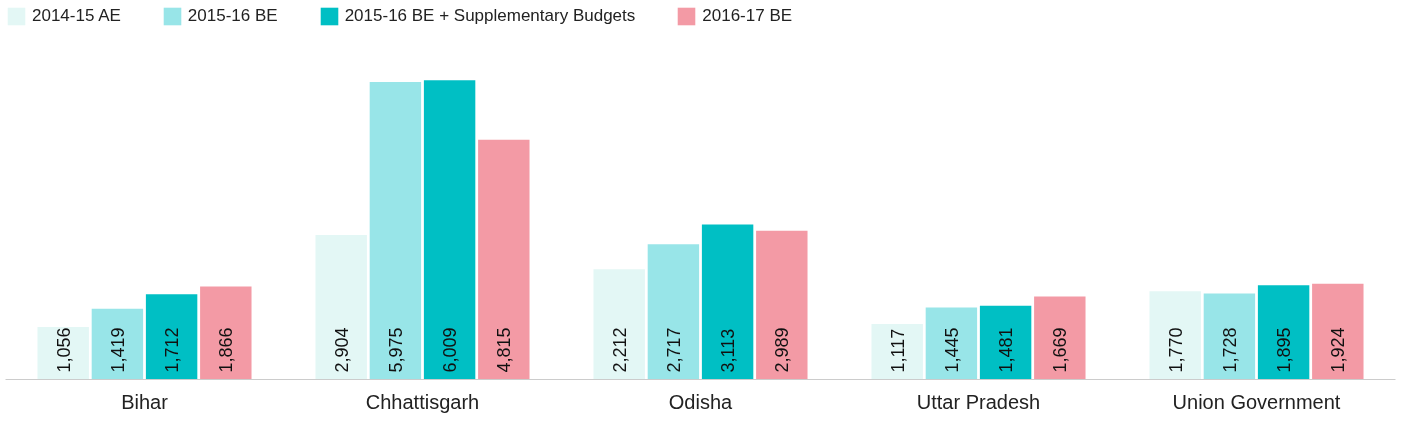  I want to click on x-tick-label: Chhattisgarh, so click(422, 401).